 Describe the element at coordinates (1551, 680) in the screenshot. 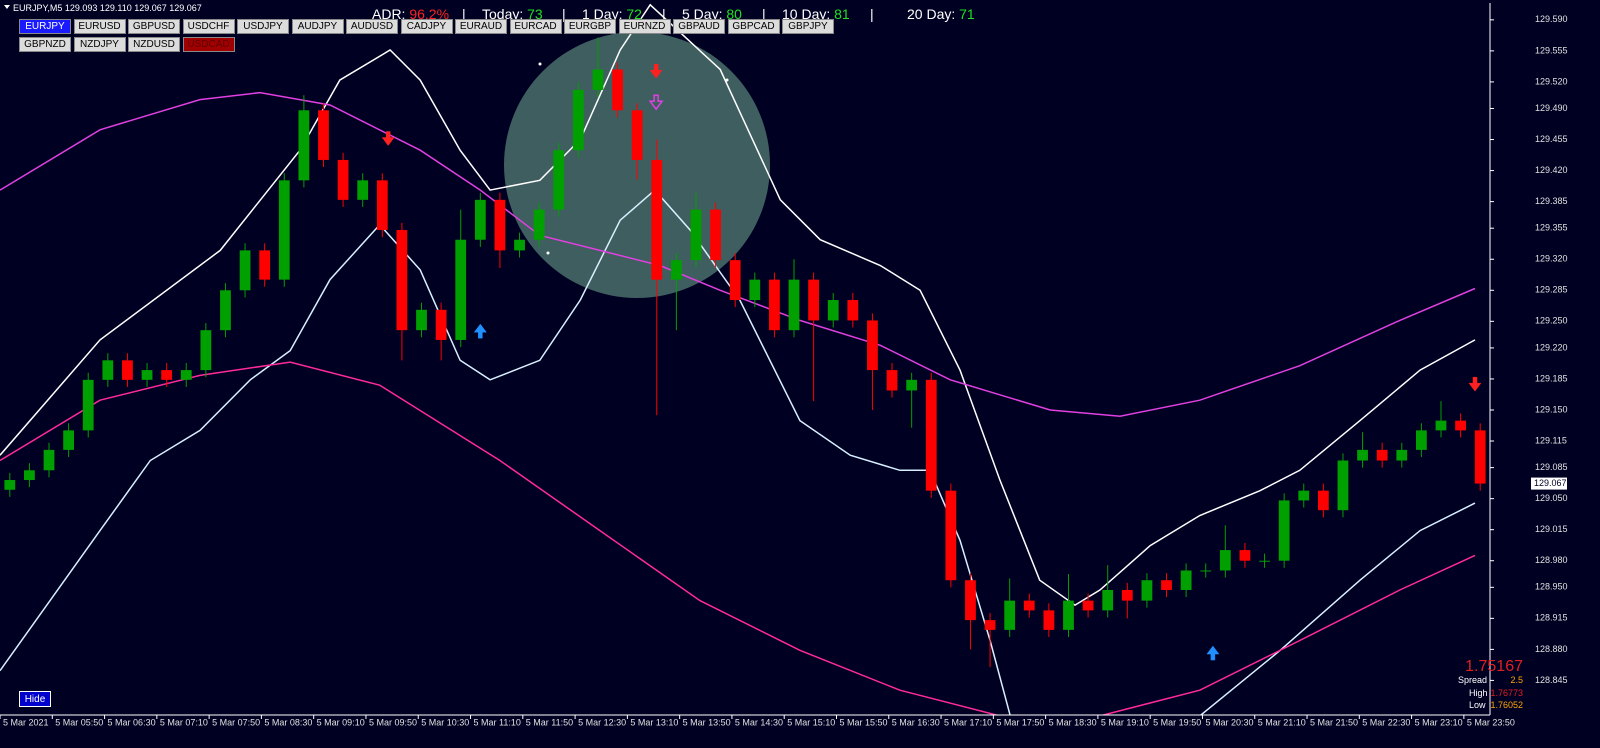

I see `y-tick-label: 128.845` at that location.